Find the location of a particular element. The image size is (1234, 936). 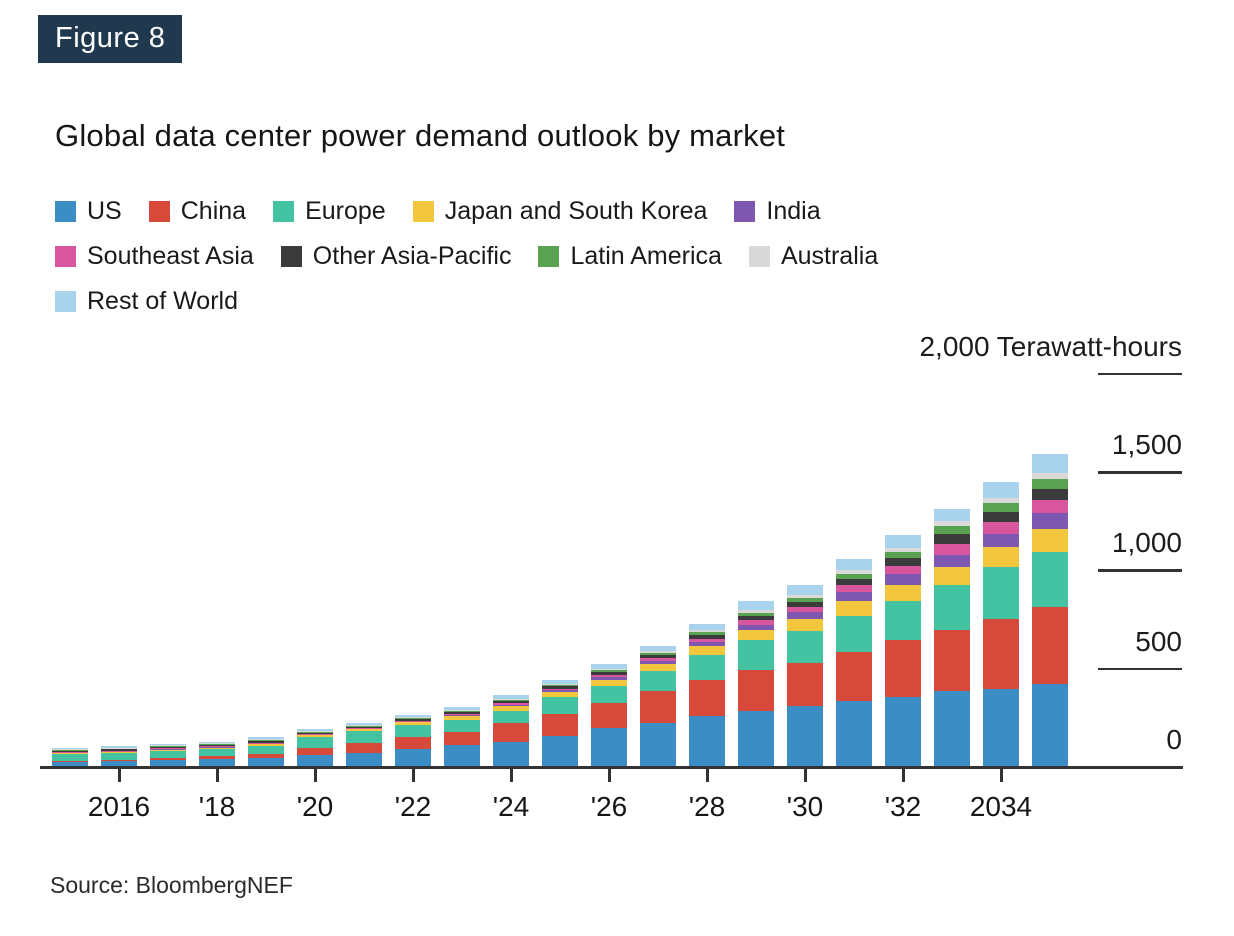

bar-segment-2019-southeast-asia is located at coordinates (266, 743).